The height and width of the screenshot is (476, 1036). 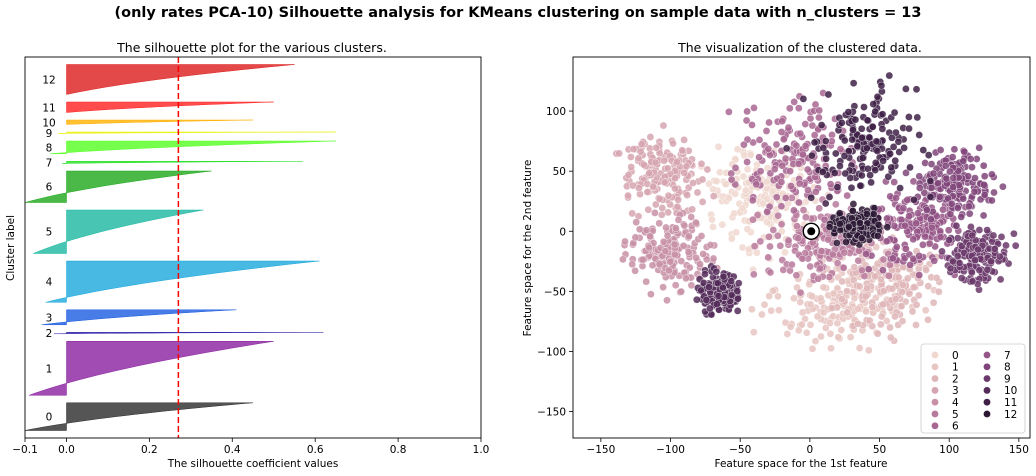 What do you see at coordinates (25, 450) in the screenshot?
I see `silhouette-xtick-label: −0.1` at bounding box center [25, 450].